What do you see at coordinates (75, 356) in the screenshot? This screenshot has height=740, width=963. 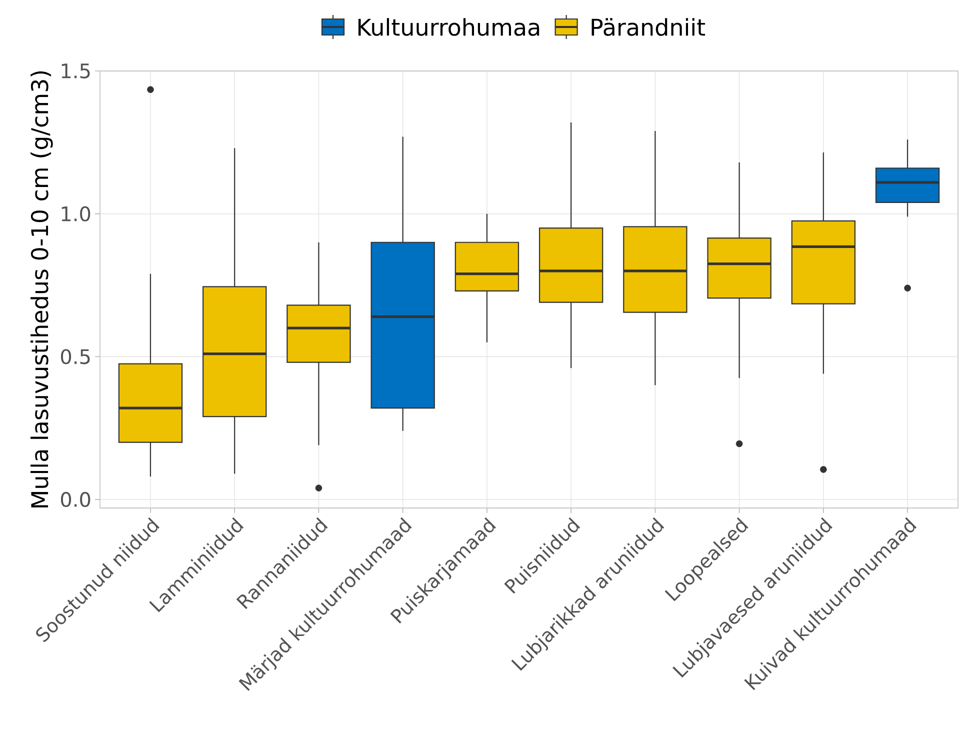 I see `y-tick-label: 0.5` at bounding box center [75, 356].